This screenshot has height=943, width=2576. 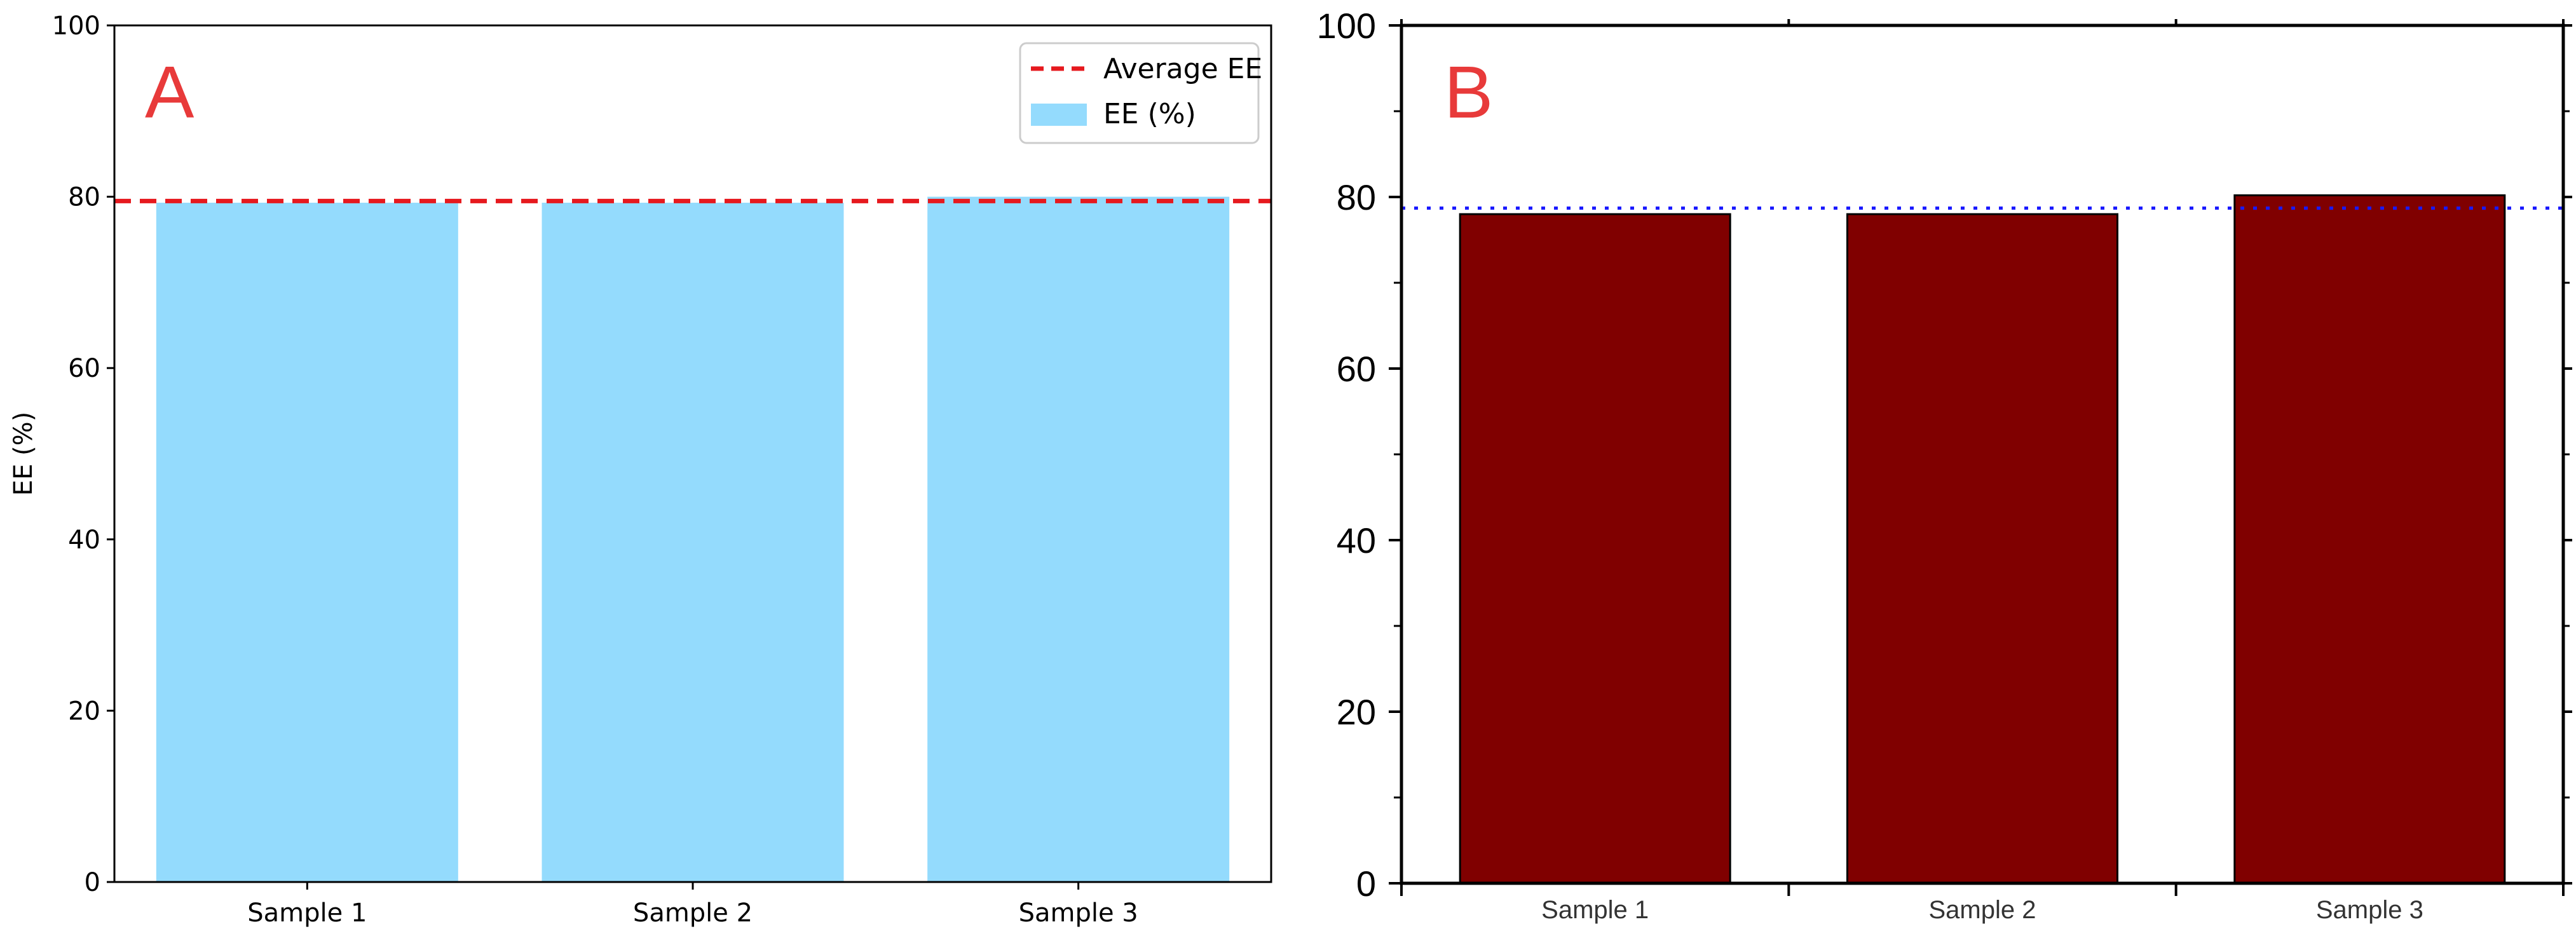 I want to click on y-tick-label-a: 0, so click(x=92, y=882).